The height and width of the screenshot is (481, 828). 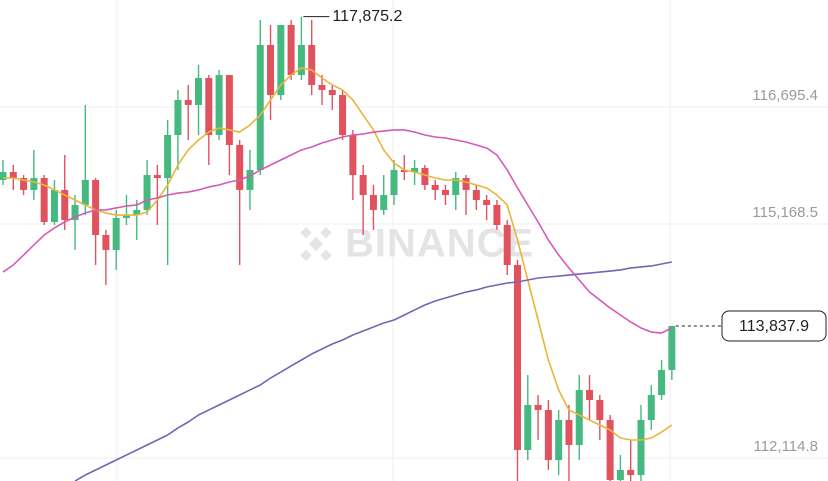 What do you see at coordinates (785, 446) in the screenshot?
I see `y-tick-label: 112,114.8` at bounding box center [785, 446].